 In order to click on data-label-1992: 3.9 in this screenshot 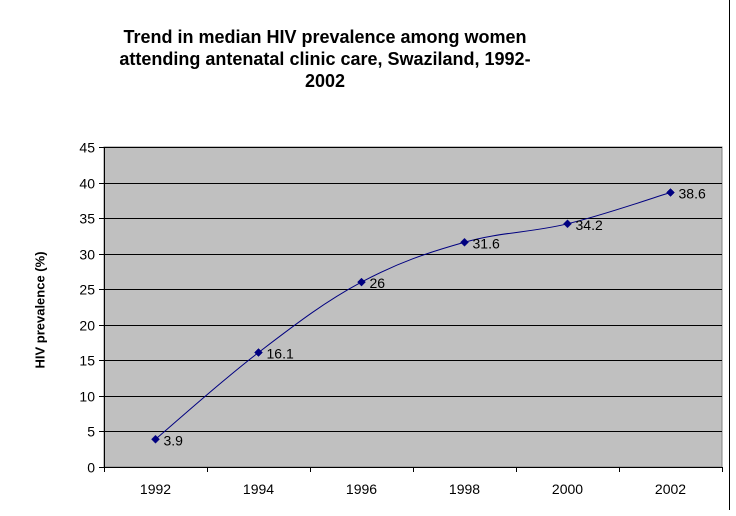, I will do `click(174, 440)`.